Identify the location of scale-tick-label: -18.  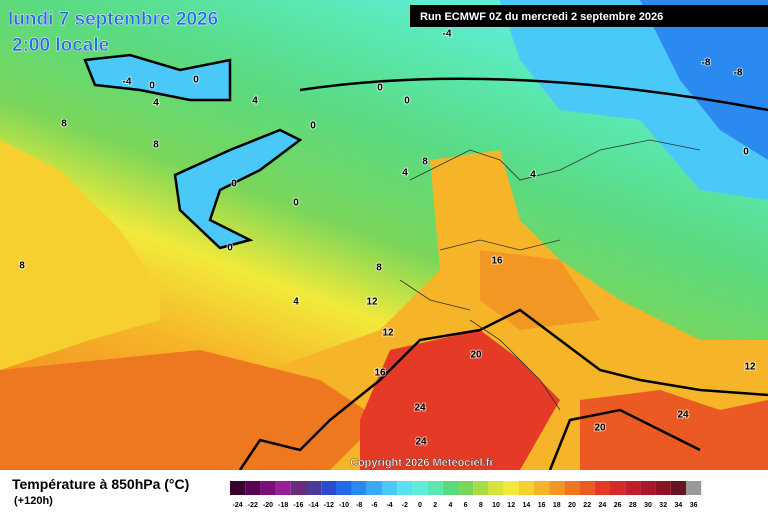
(283, 505).